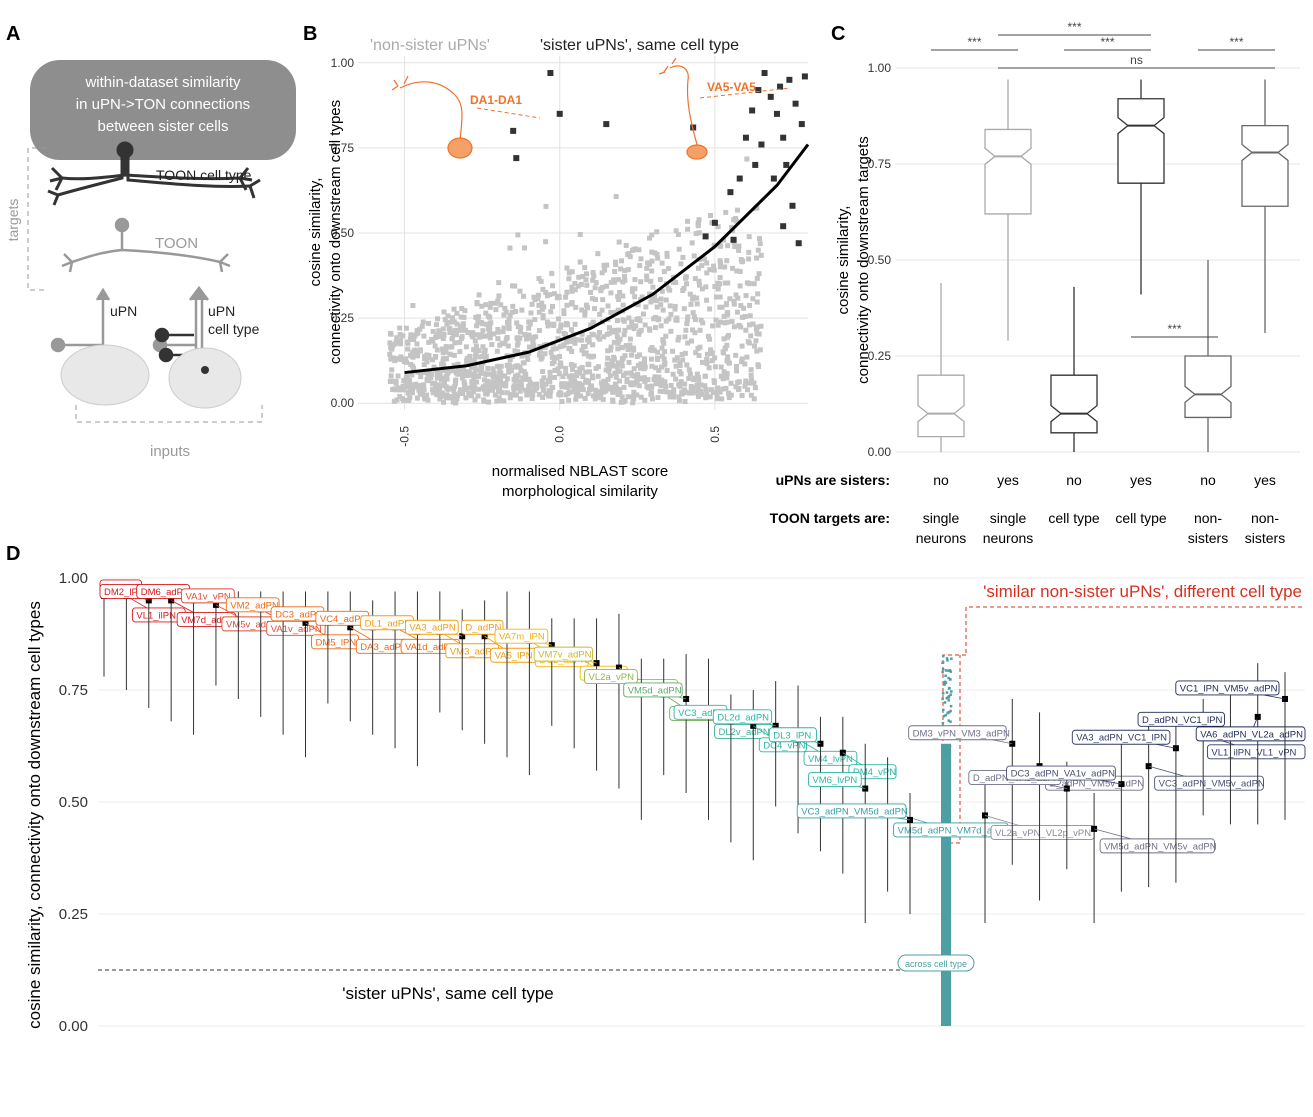 Image resolution: width=1313 pixels, height=1117 pixels. What do you see at coordinates (1253, 752) in the screenshot?
I see `point-label: VL1_ilPN_VL1_vPN` at bounding box center [1253, 752].